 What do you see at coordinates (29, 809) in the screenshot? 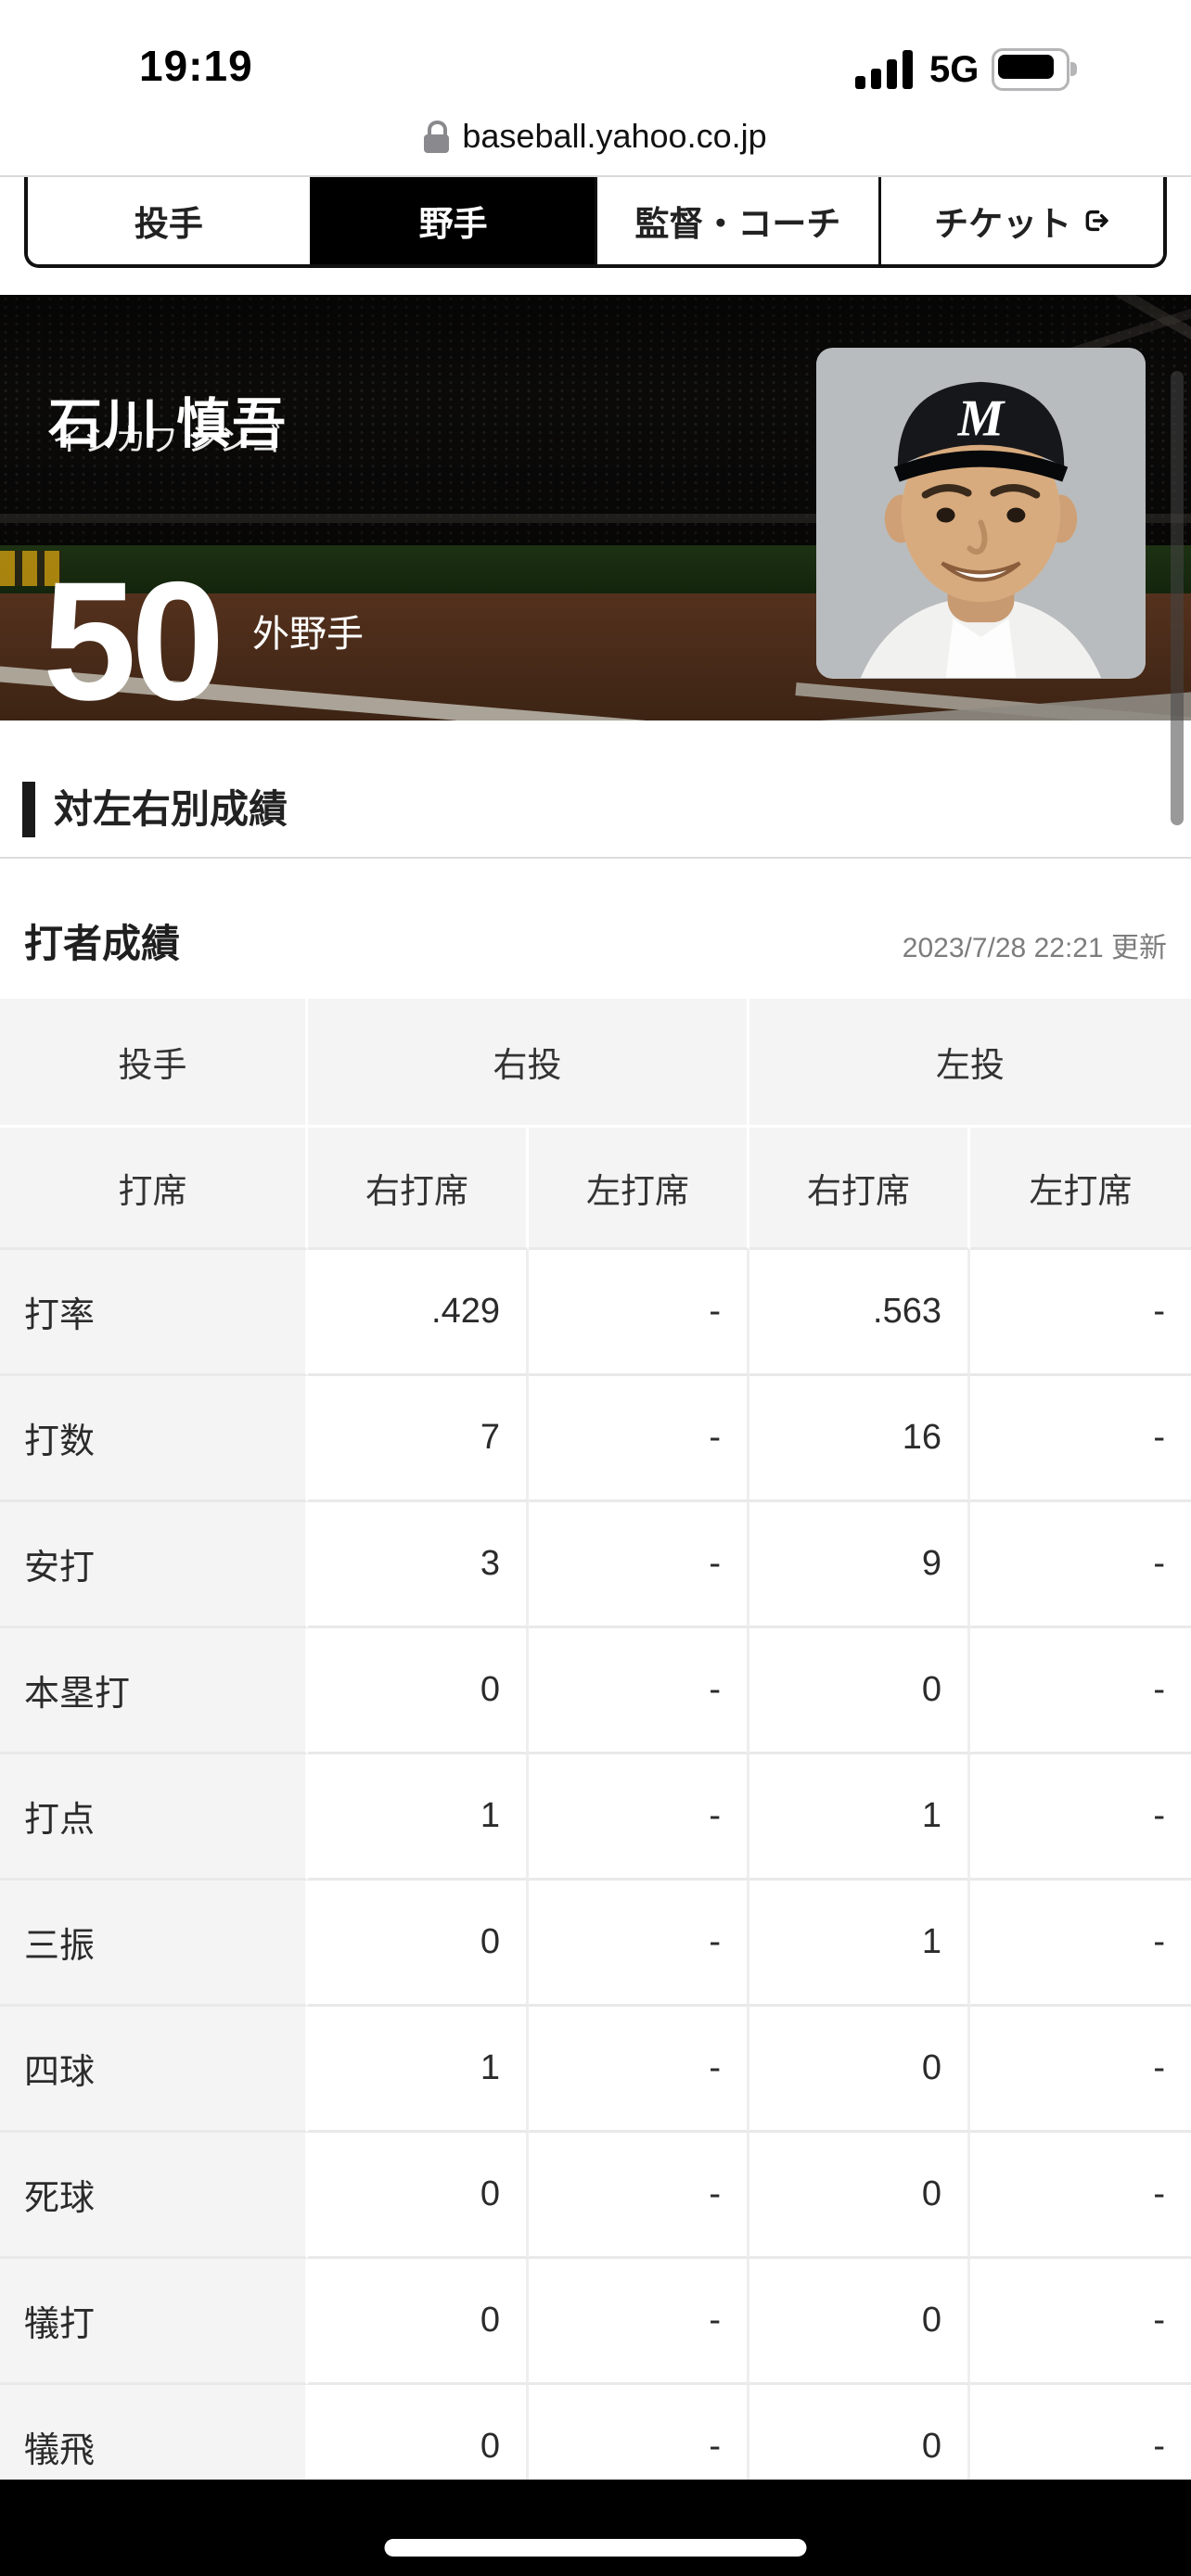
I see `section-accent-bar` at bounding box center [29, 809].